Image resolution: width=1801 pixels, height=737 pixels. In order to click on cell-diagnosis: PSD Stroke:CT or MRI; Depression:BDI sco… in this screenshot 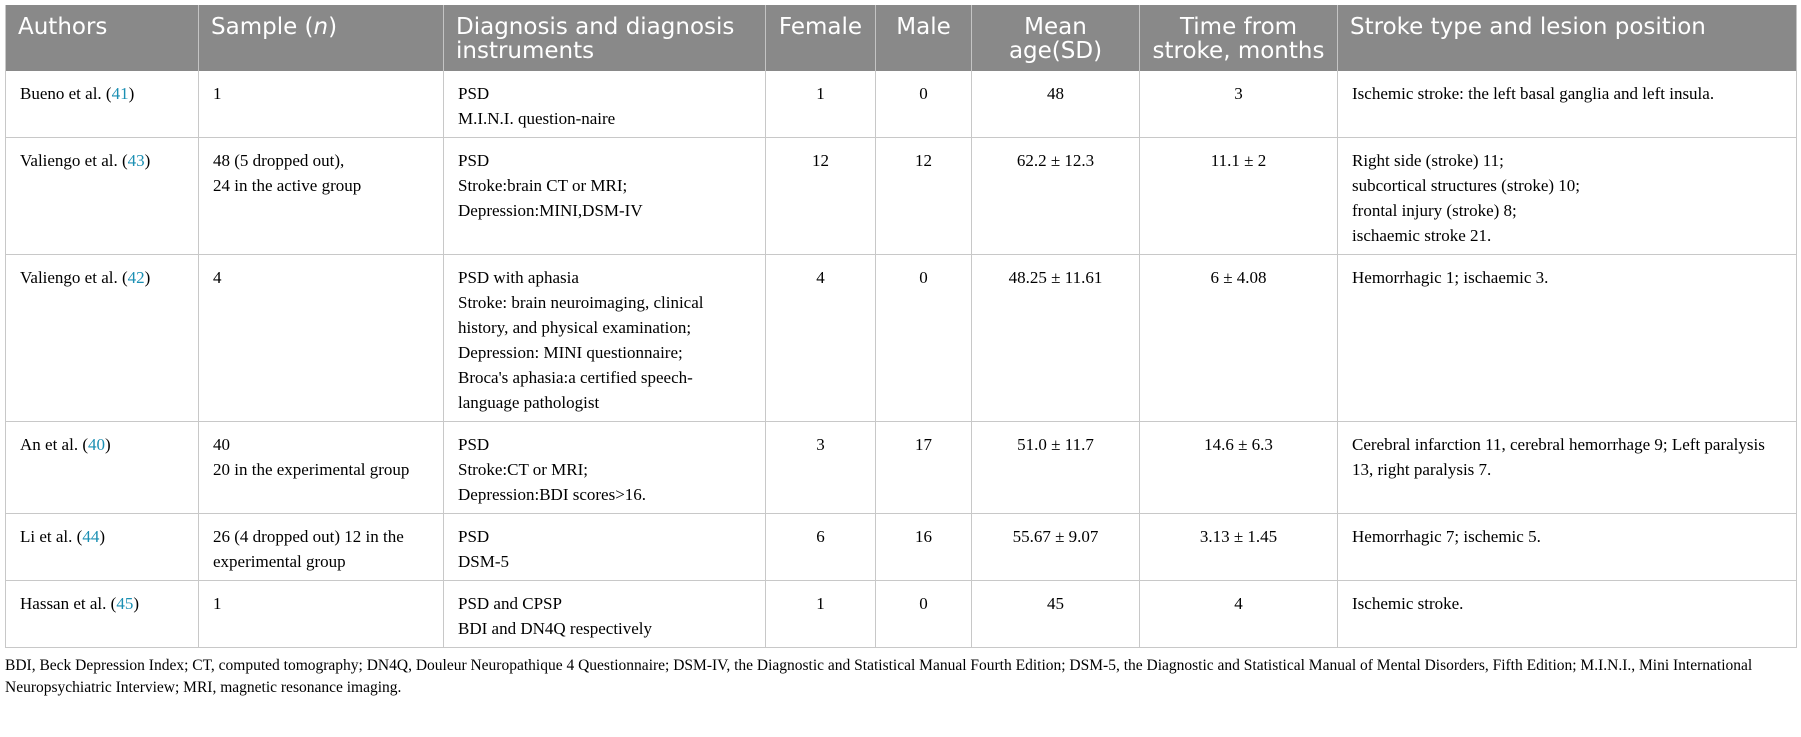, I will do `click(604, 467)`.